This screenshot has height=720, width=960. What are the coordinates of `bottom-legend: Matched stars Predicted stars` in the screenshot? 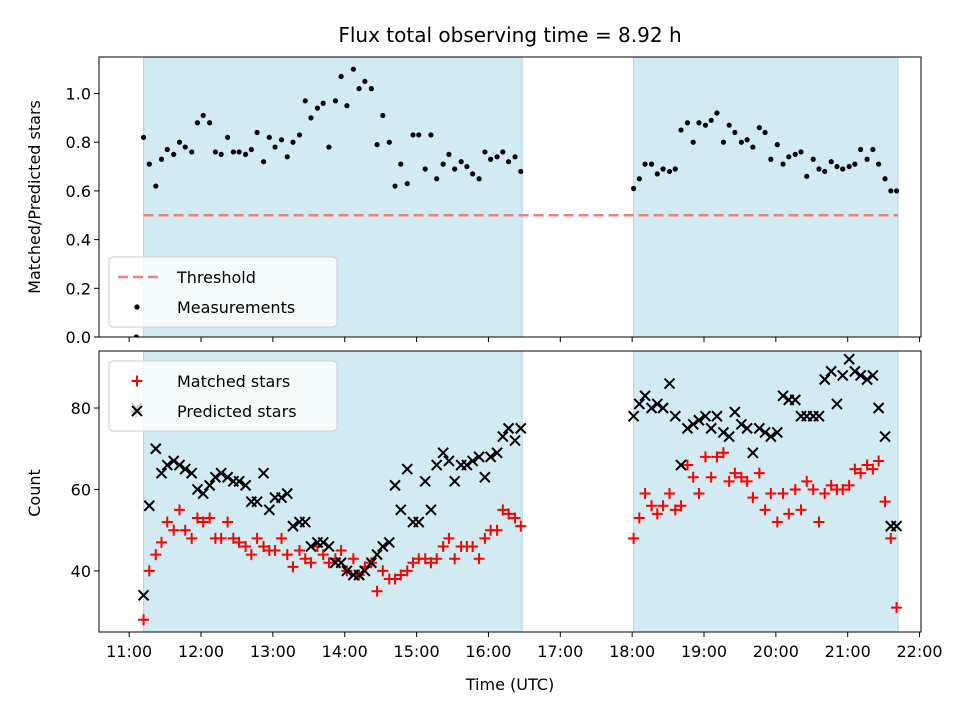 It's located at (223, 396).